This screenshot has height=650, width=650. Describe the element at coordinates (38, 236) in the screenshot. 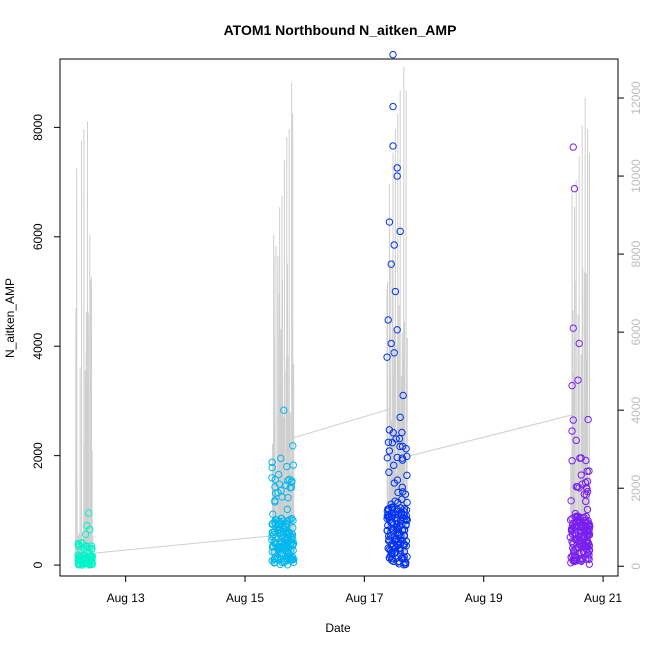

I see `y-tick-label: 6000` at that location.